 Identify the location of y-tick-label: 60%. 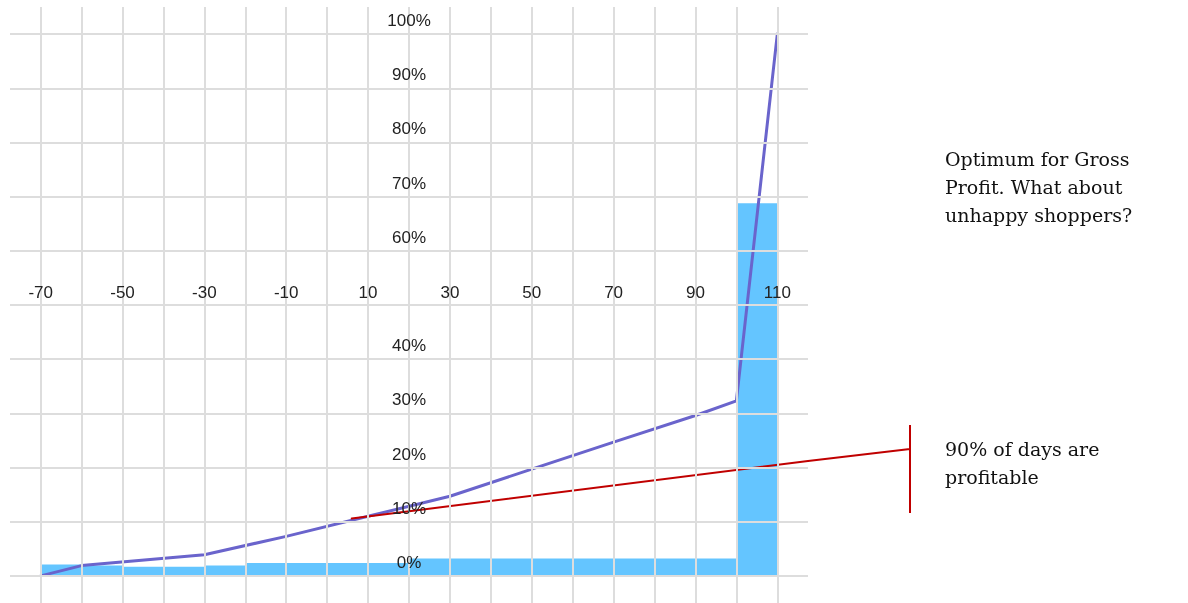
(409, 237).